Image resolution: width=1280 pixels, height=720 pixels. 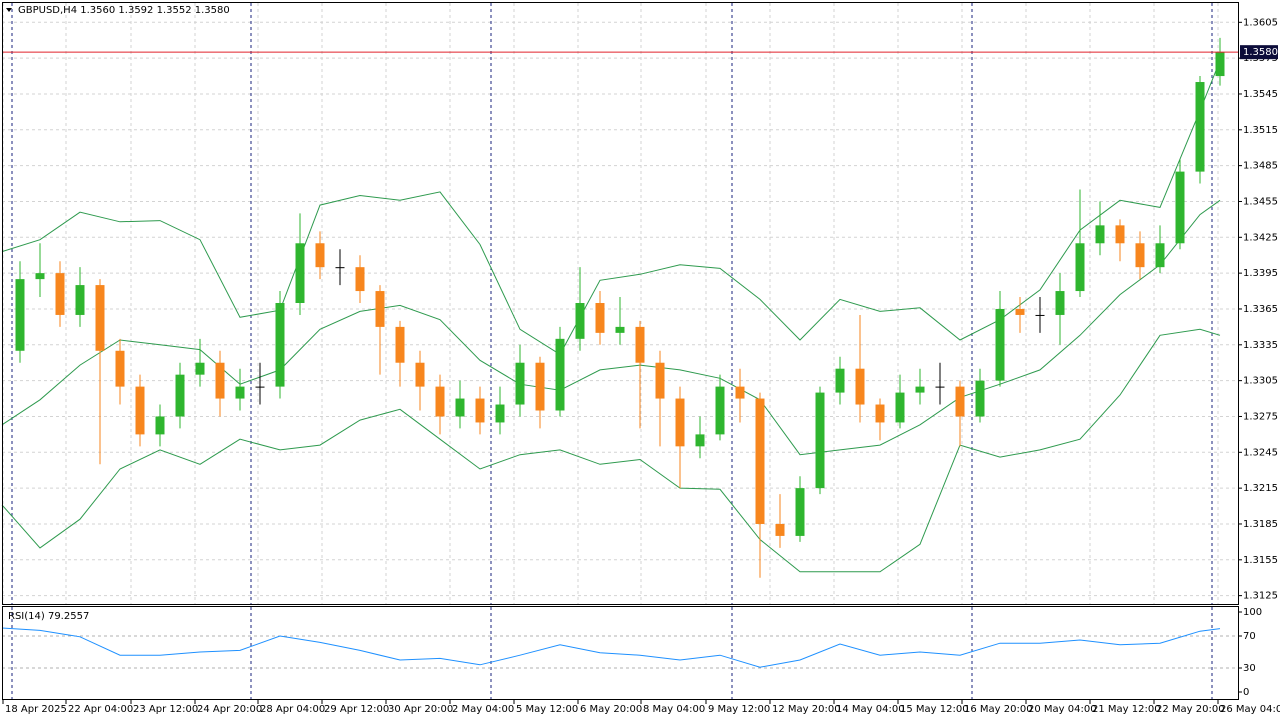 I want to click on x-tick-label: 2 May 04:00, so click(x=483, y=709).